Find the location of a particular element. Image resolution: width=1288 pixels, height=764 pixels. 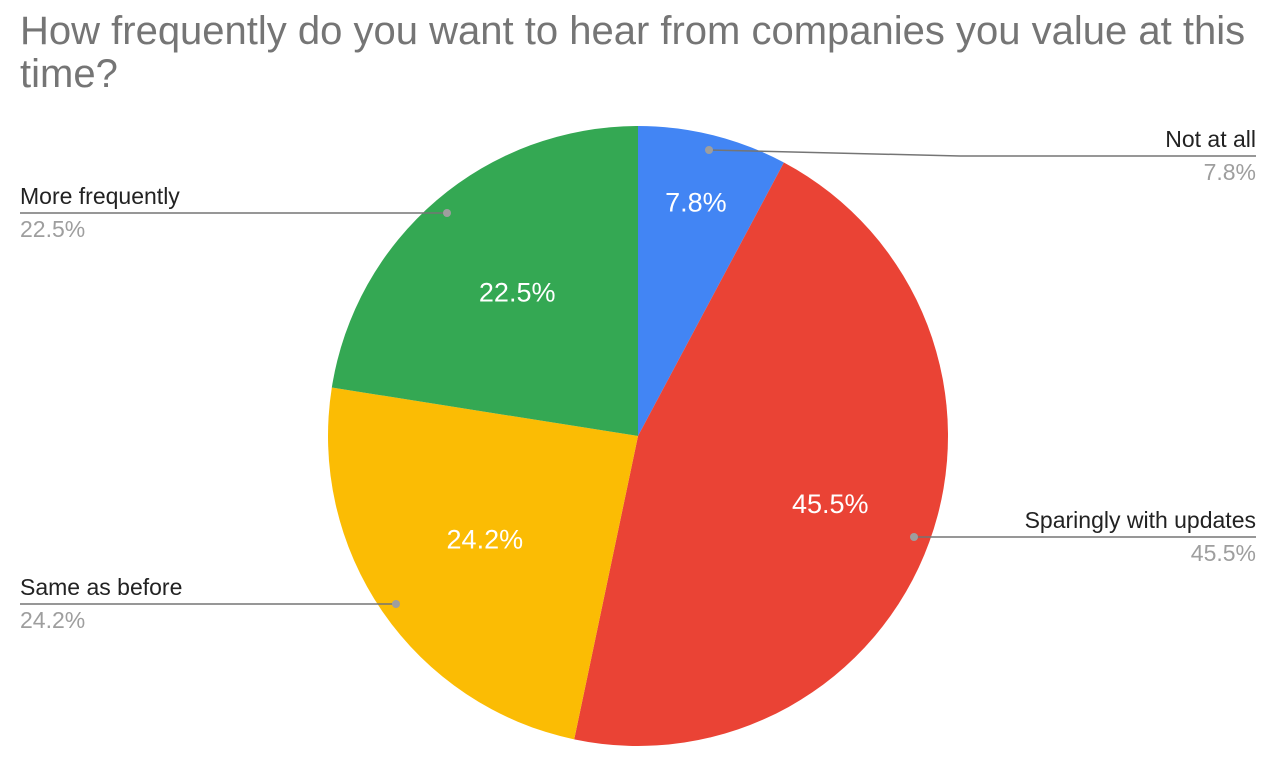

legend-value-not-at-all: 7.8% is located at coordinates (1230, 172).